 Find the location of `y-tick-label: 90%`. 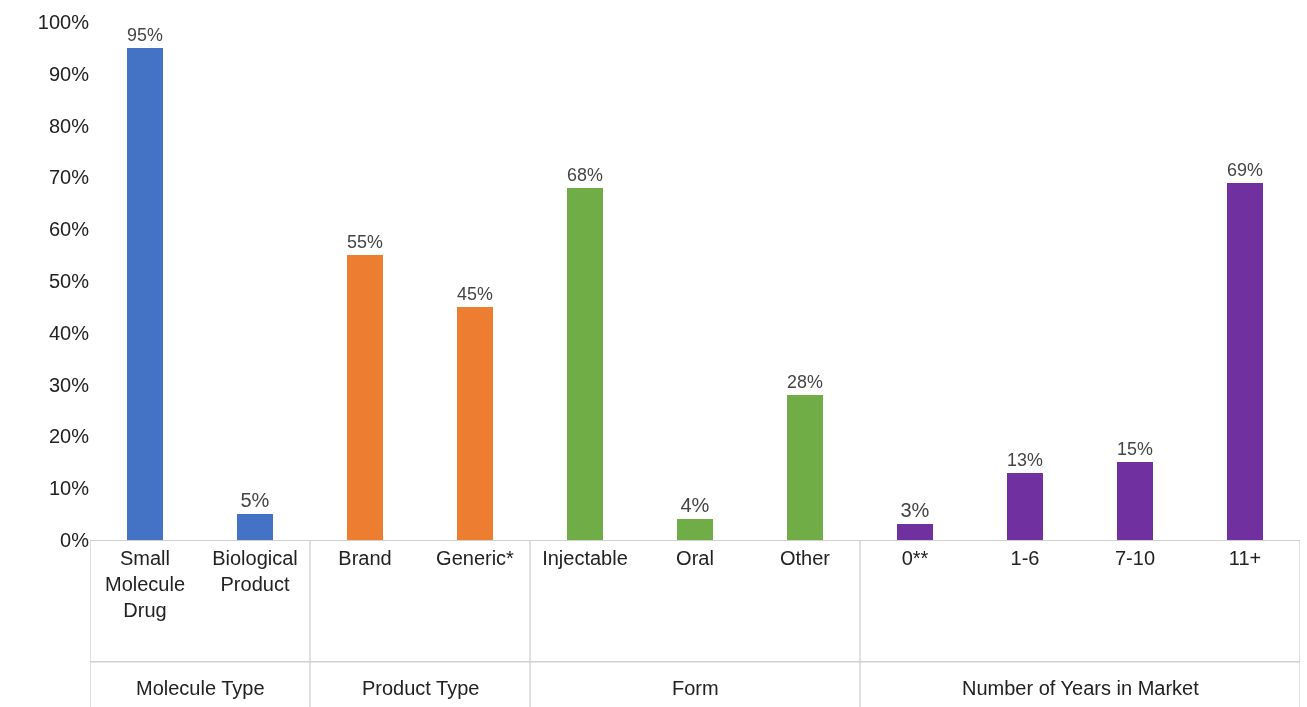

y-tick-label: 90% is located at coordinates (69, 73).